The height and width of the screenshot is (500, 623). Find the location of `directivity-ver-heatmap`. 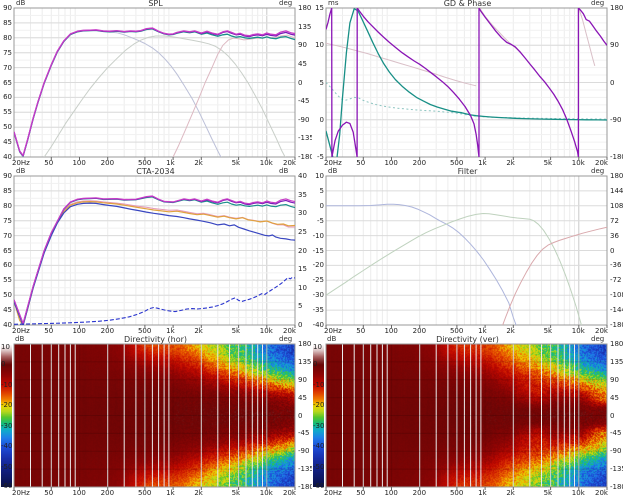

directivity-ver-heatmap is located at coordinates (466, 415).